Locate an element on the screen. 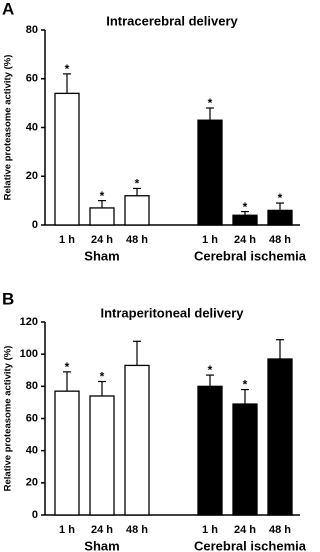  y-tick-label: 100 is located at coordinates (29, 354).